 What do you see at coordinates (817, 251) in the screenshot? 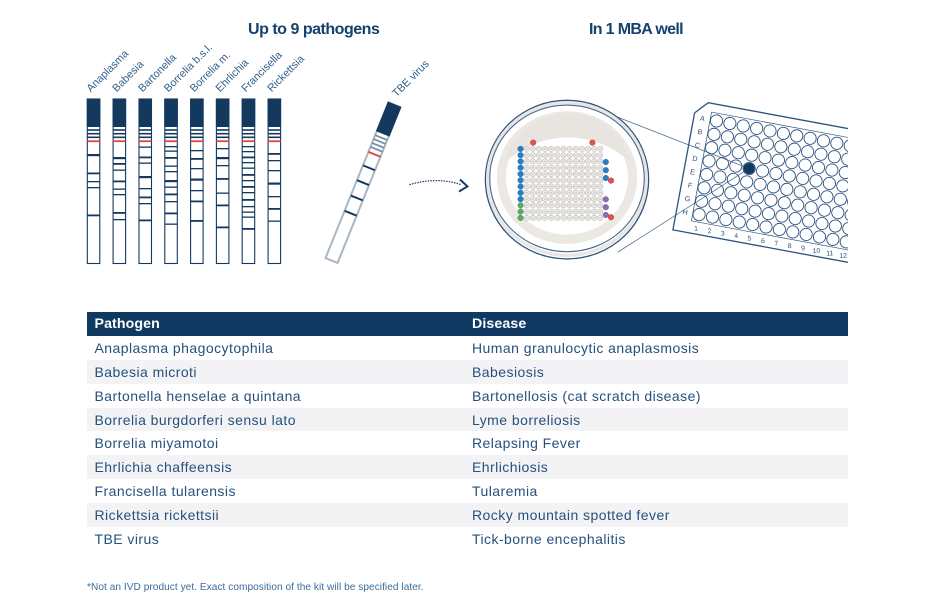
I see `svg-text: 10` at bounding box center [817, 251].